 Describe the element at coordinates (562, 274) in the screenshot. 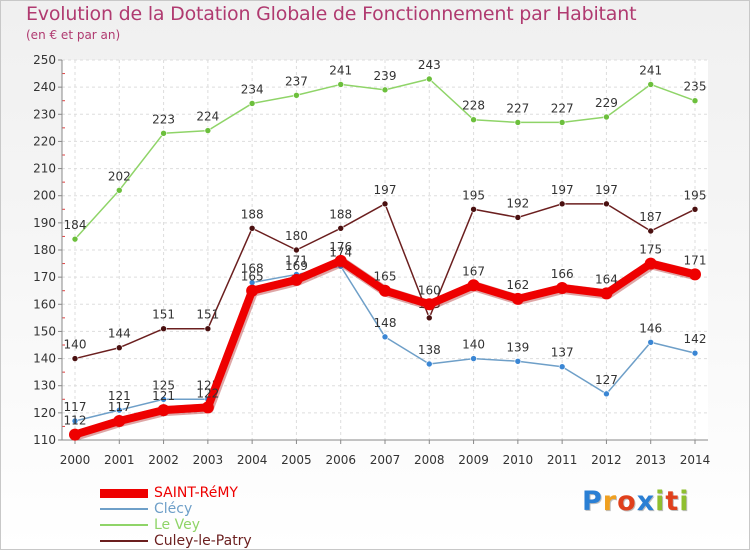

I see `data-label-saint-remy: 166` at that location.